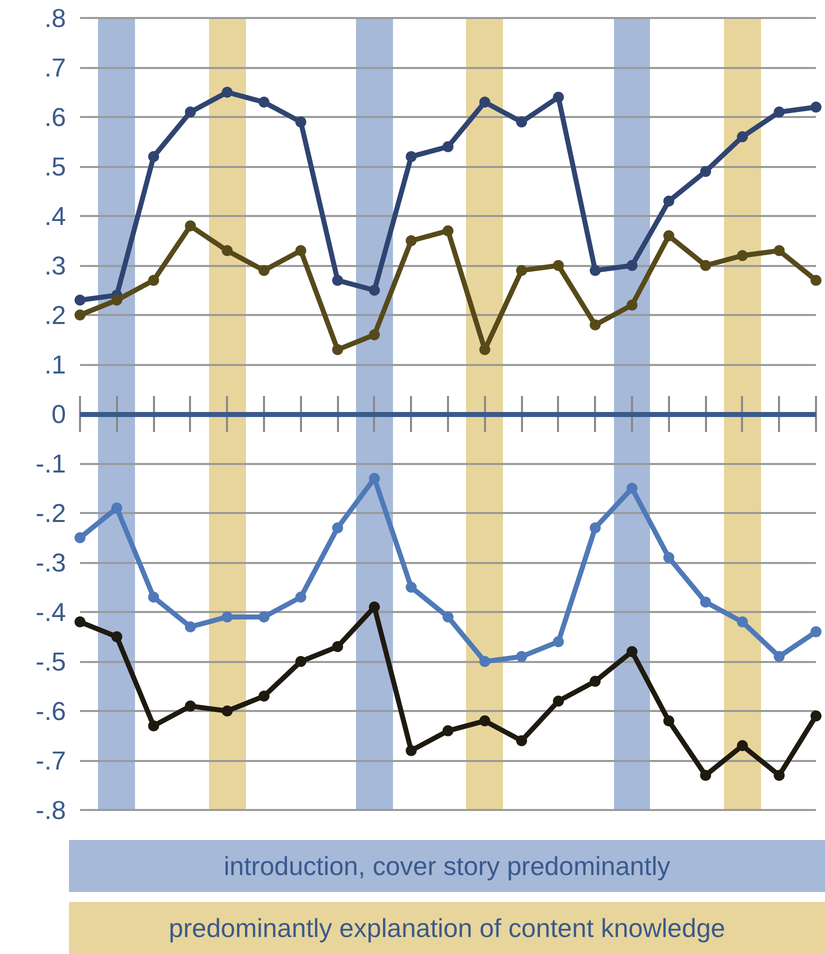 This screenshot has width=825, height=954. What do you see at coordinates (55, 265) in the screenshot?
I see `y-tick-label: .3` at bounding box center [55, 265].